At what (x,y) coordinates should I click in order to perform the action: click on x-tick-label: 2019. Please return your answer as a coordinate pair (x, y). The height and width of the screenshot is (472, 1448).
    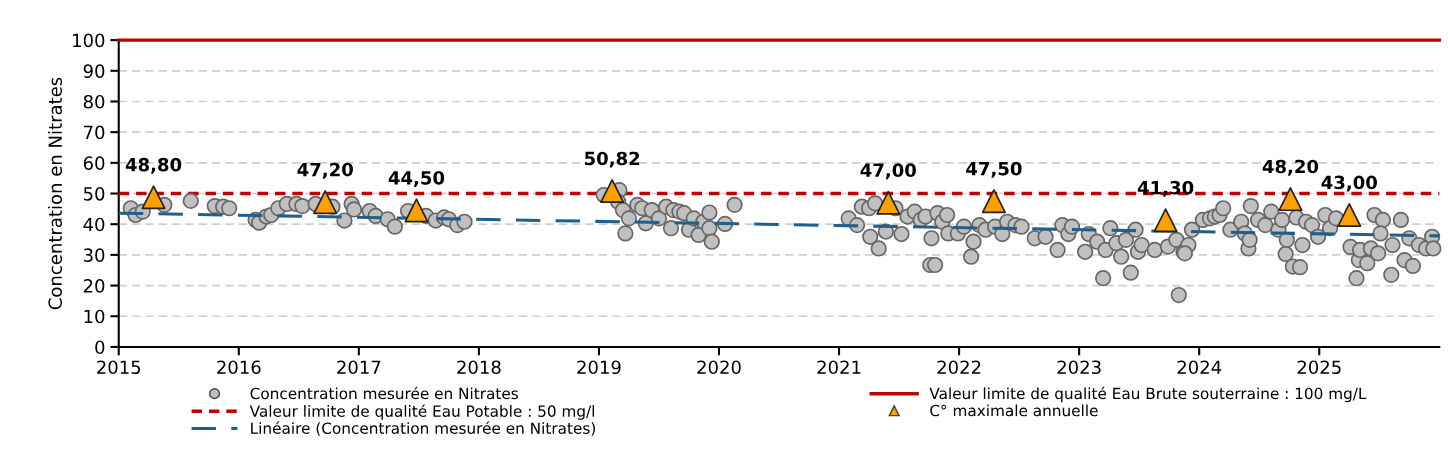
    Looking at the image, I should click on (599, 367).